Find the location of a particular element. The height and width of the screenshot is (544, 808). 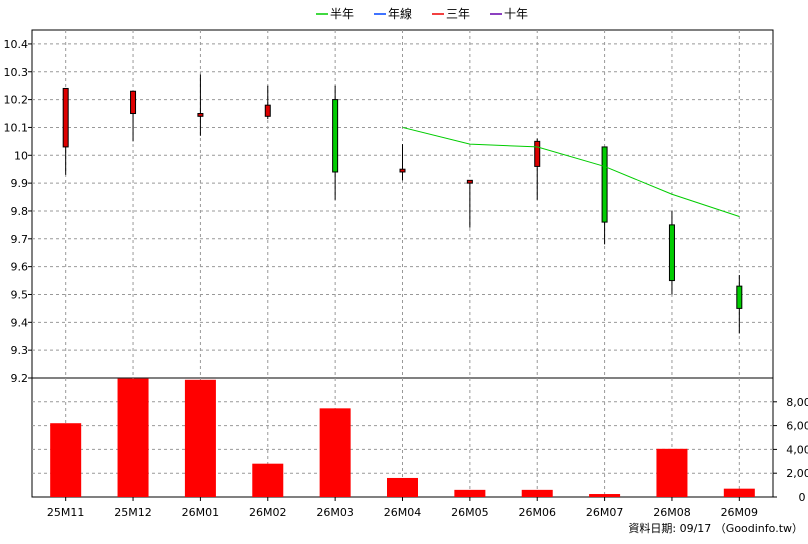

data-date-footer: 資料日期: 09/17 （Goodinfo.tw） is located at coordinates (715, 528).